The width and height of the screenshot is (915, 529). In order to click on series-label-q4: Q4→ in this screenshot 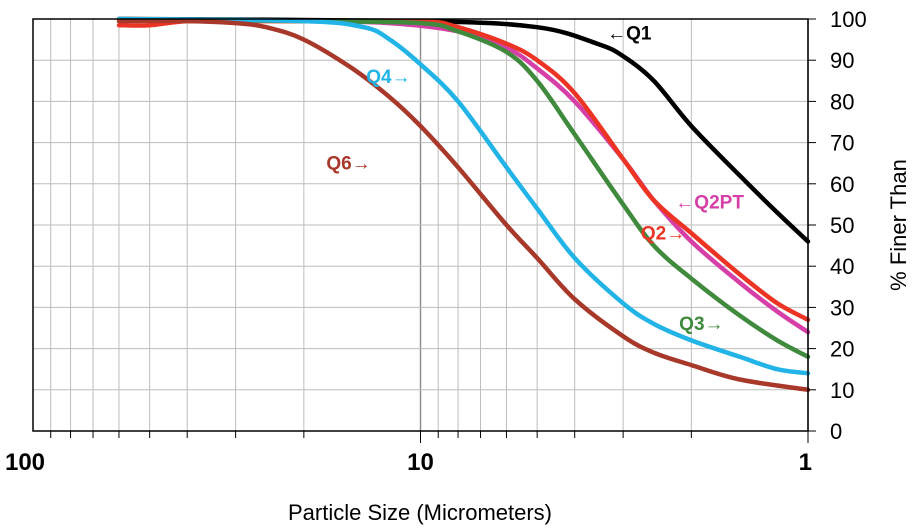, I will do `click(388, 77)`.